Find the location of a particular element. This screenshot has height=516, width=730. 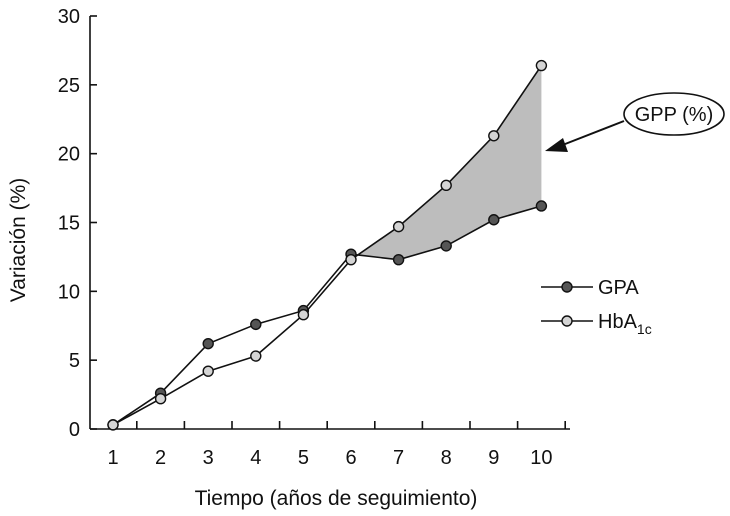

y-tick-label: 10 is located at coordinates (69, 292).